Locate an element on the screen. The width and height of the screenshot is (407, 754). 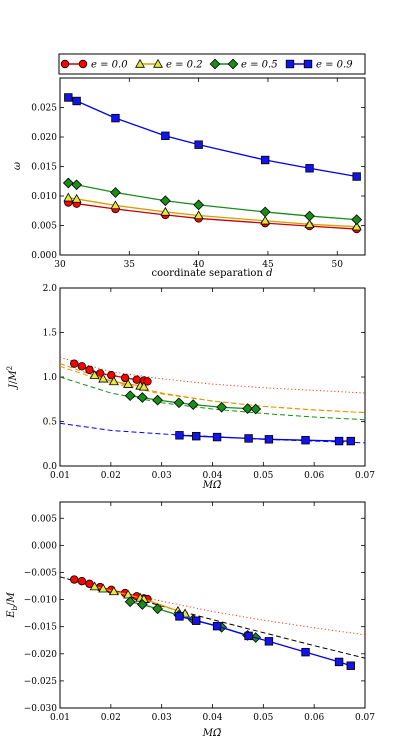
x-tick-label: 0.05 is located at coordinates (263, 718).